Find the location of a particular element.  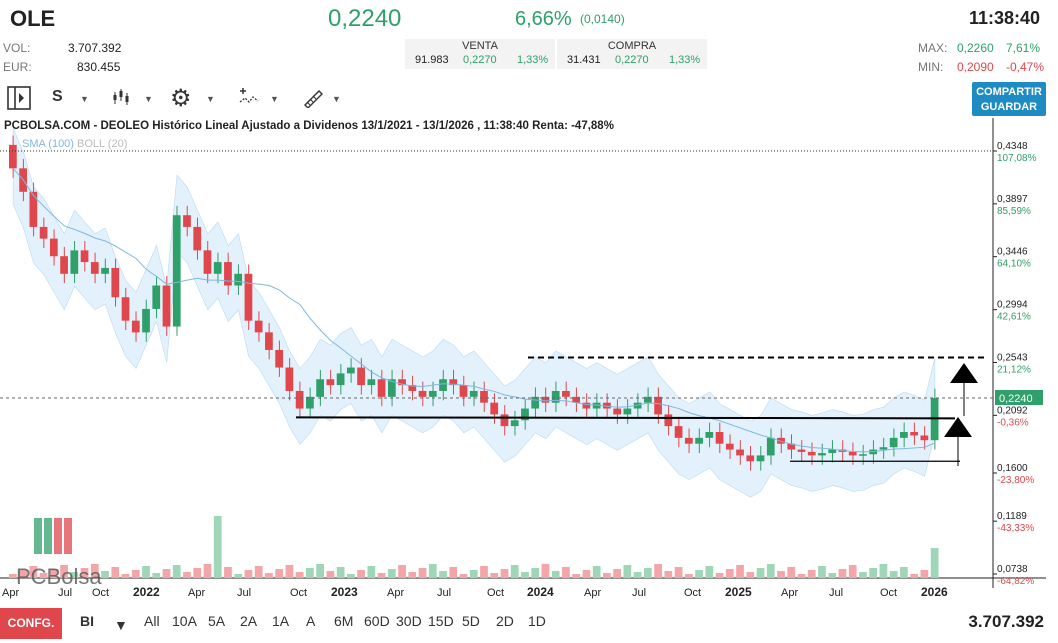

target-arrow-up-icon is located at coordinates (964, 373).